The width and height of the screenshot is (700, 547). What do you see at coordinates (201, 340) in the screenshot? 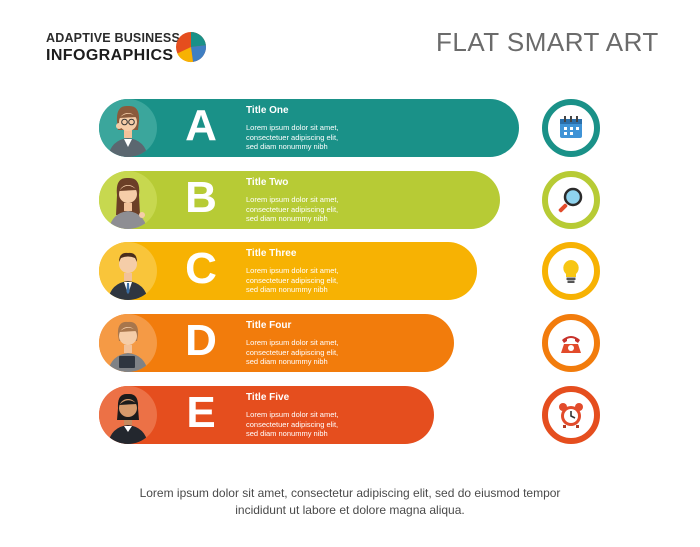
I see `row-letter: D` at bounding box center [201, 340].